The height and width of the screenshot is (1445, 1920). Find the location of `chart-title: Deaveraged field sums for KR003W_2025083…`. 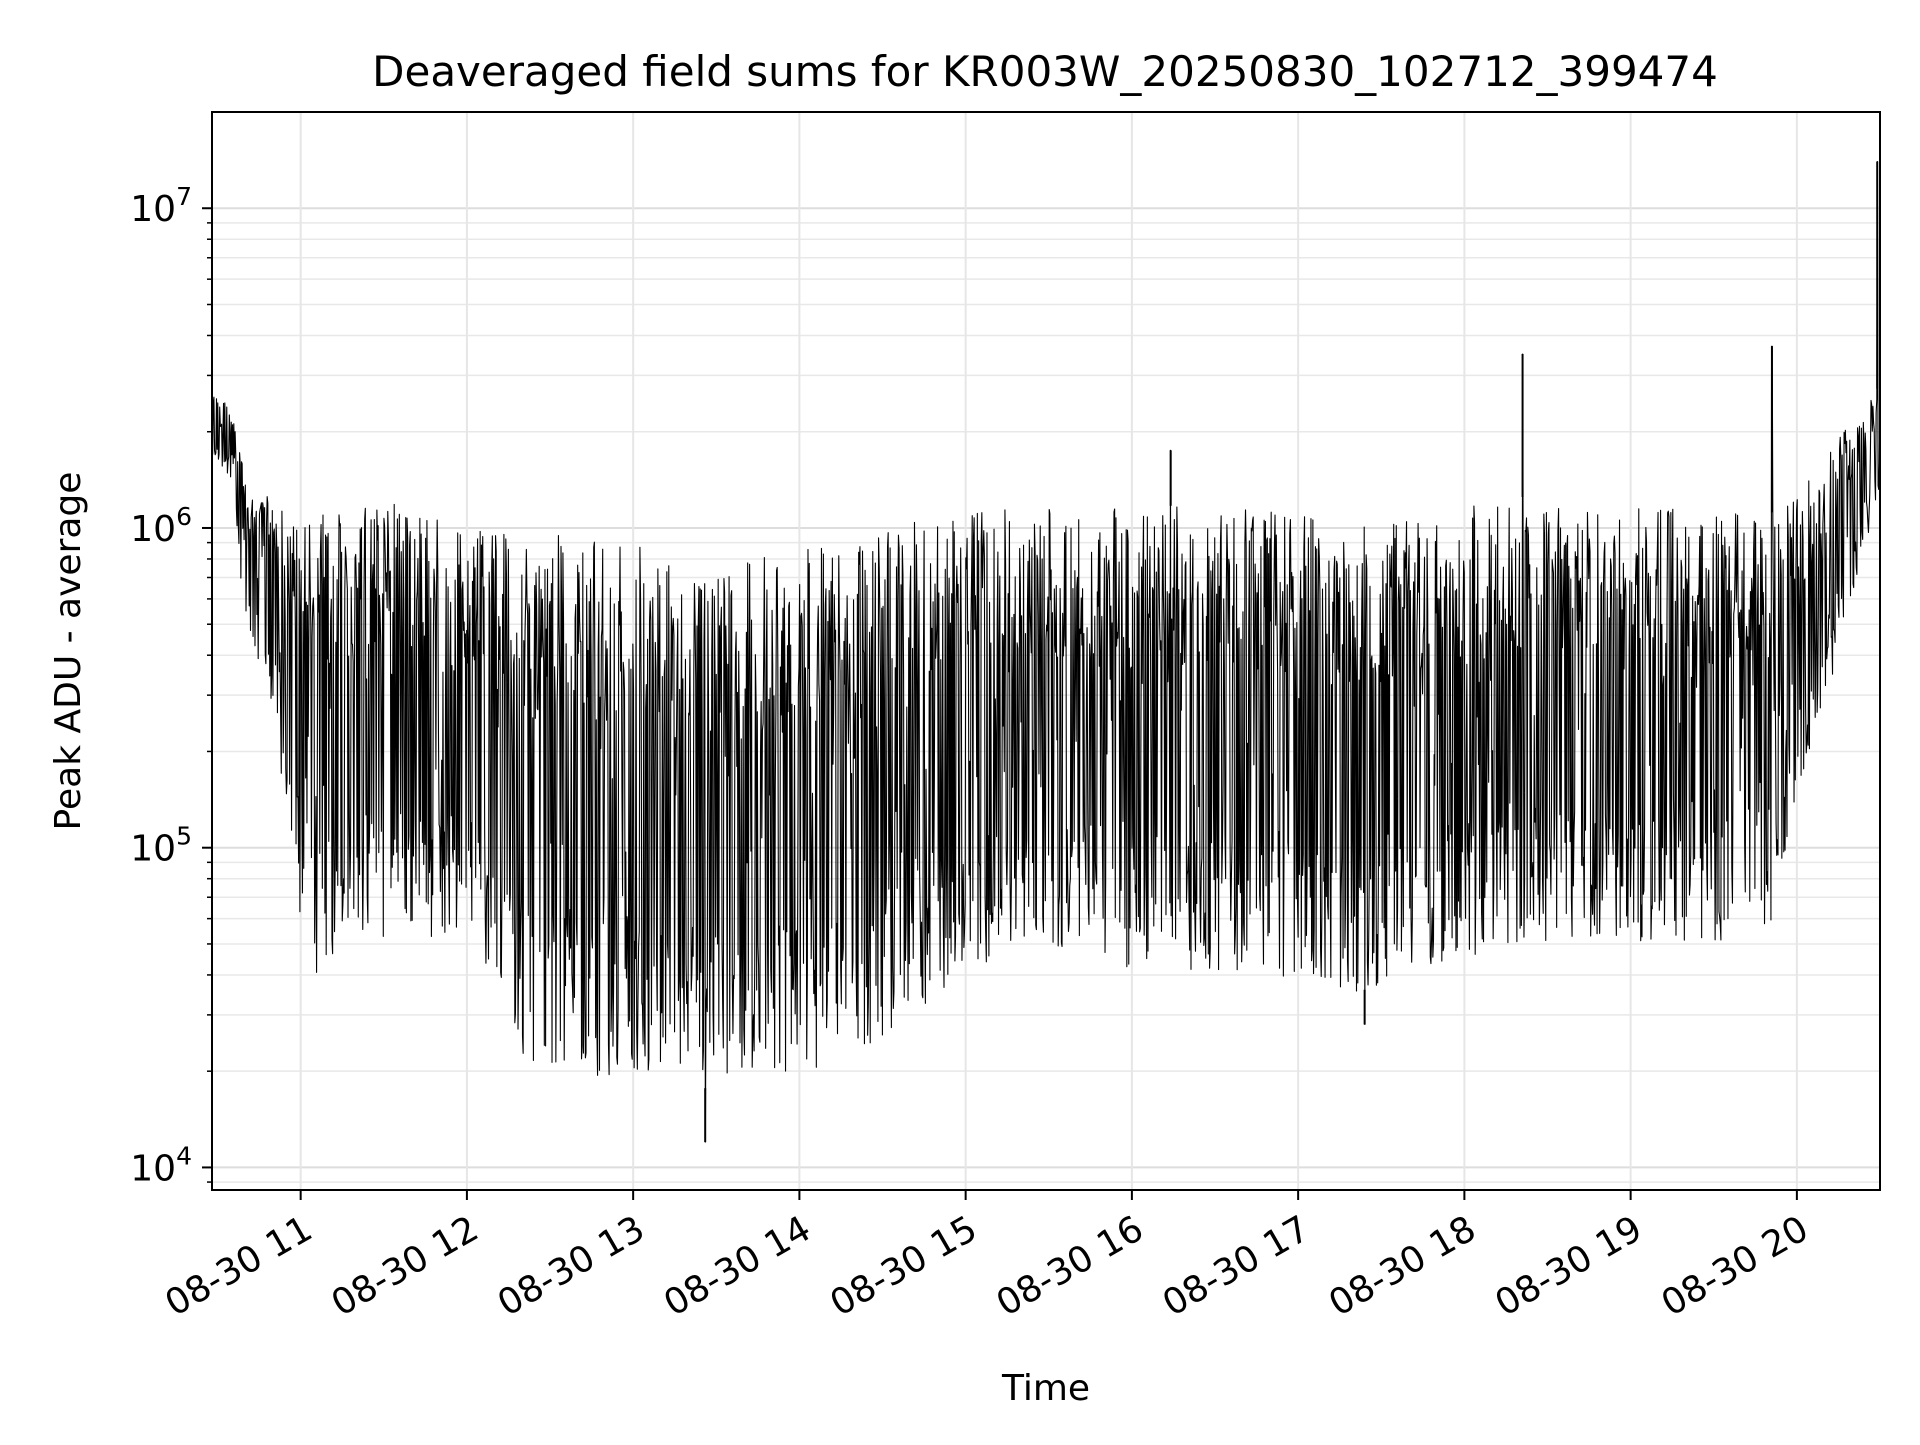

chart-title: Deaveraged field sums for KR003W_2025083… is located at coordinates (1045, 71).